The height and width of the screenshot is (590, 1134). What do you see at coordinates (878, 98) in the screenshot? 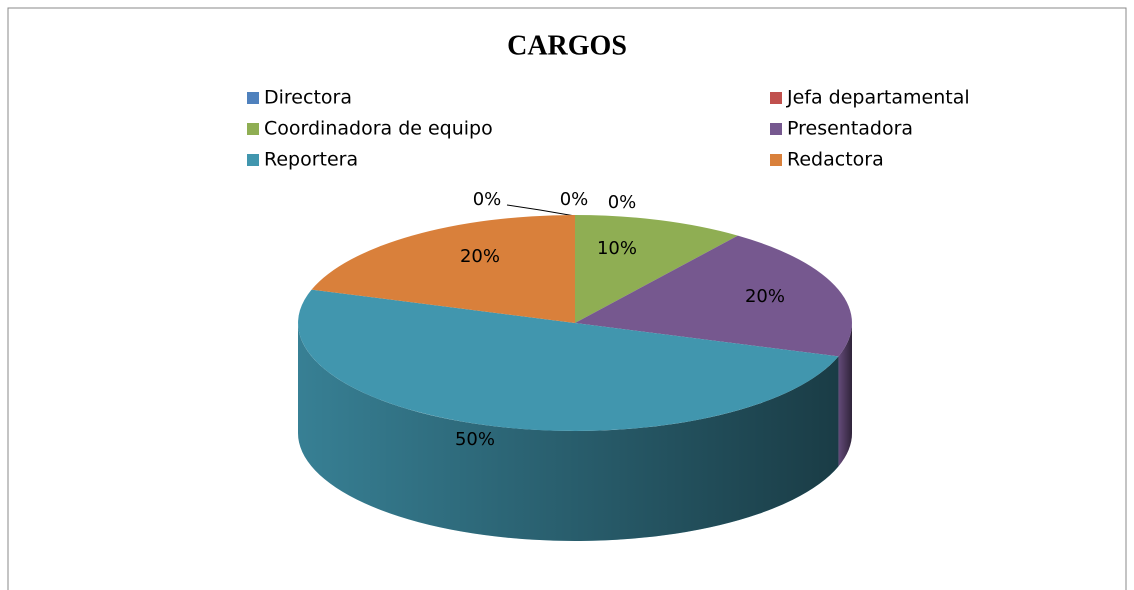
I see `legend-label: Jefa departamental` at bounding box center [878, 98].